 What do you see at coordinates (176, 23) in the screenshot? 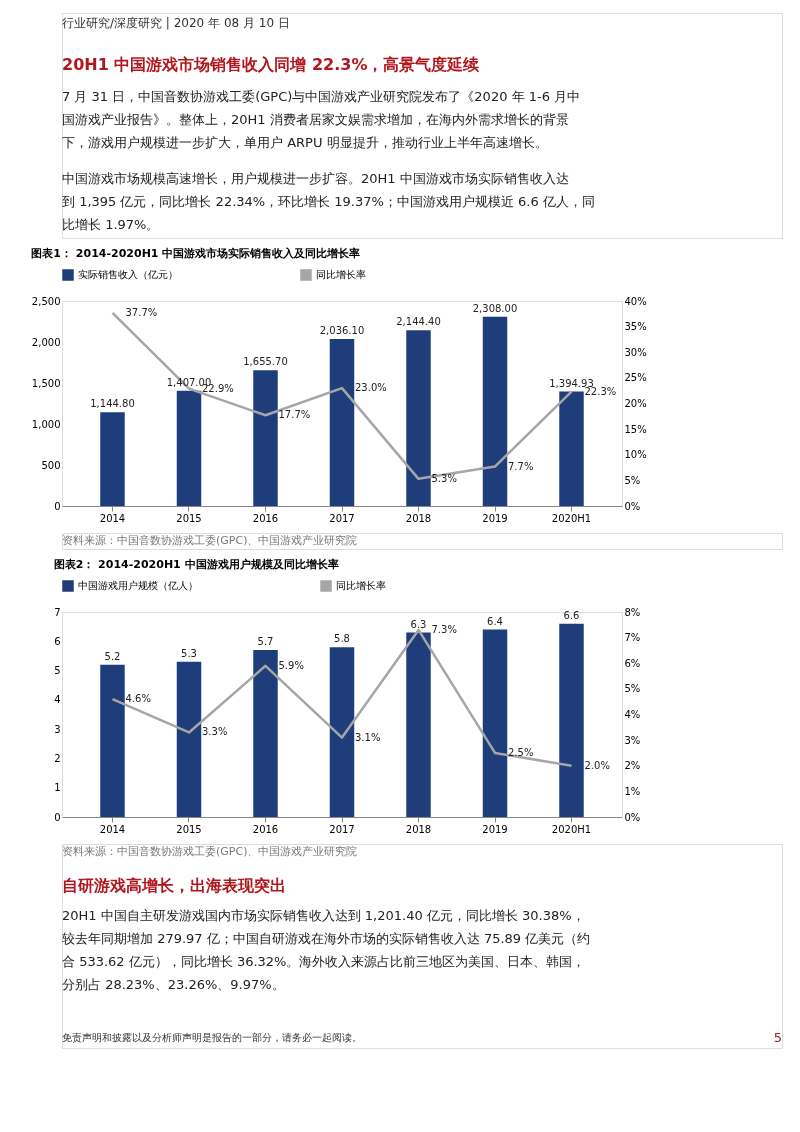
I see `text: 行业研究/深度研究 | 2020 年 08 月 10 日` at bounding box center [176, 23].